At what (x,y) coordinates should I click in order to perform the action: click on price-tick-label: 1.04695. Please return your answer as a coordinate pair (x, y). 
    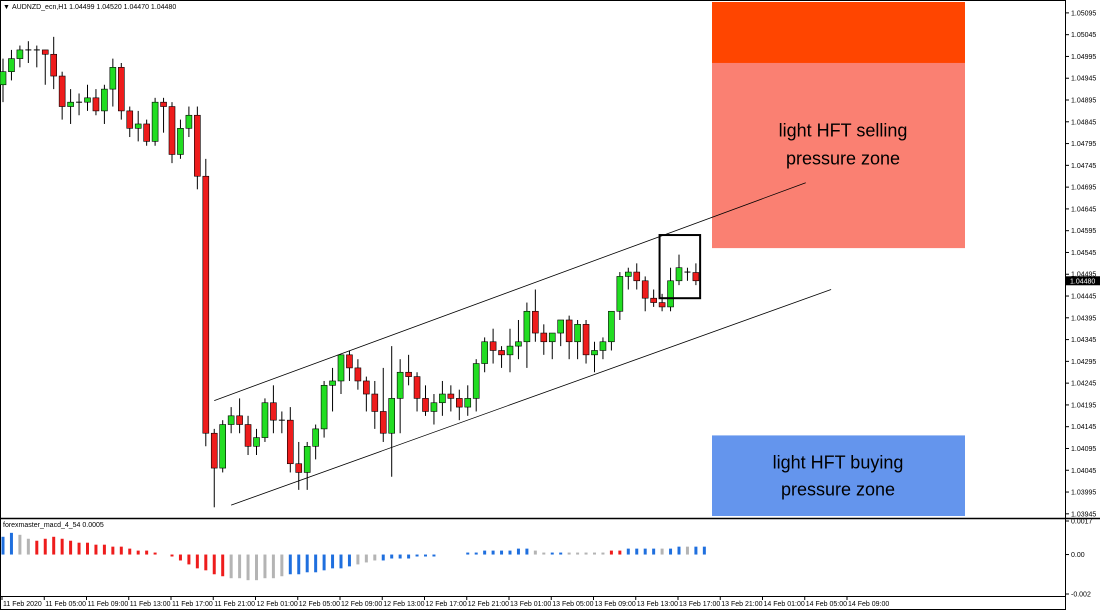
    Looking at the image, I should click on (1083, 188).